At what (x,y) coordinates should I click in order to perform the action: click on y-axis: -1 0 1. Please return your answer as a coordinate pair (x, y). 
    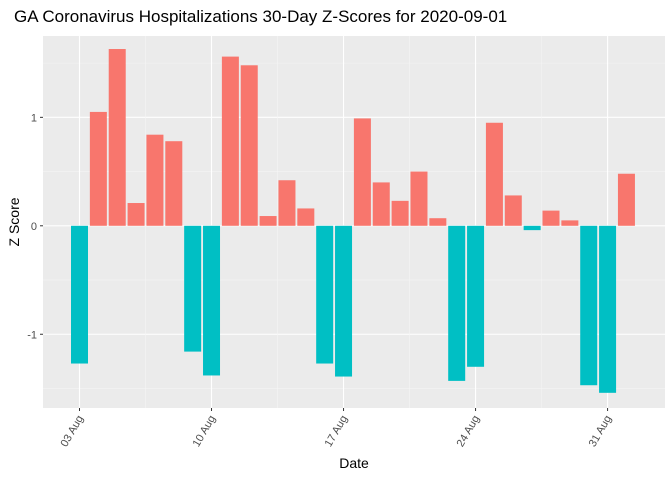
    Looking at the image, I should click on (35, 226).